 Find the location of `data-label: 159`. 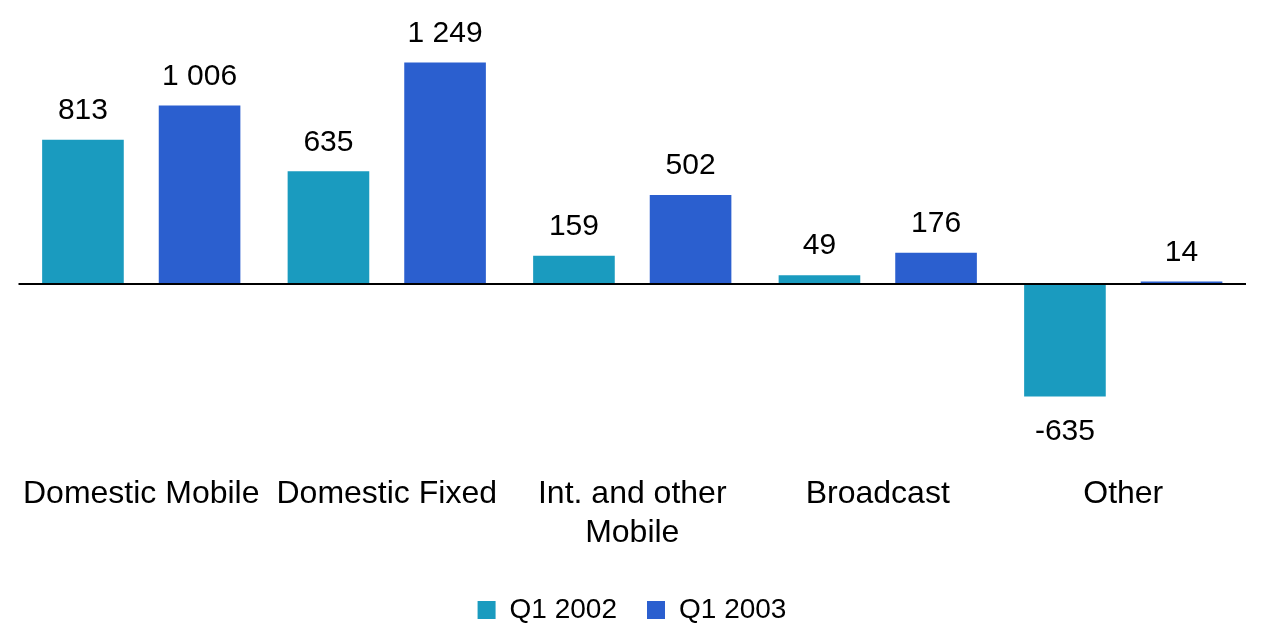

data-label: 159 is located at coordinates (573, 224).